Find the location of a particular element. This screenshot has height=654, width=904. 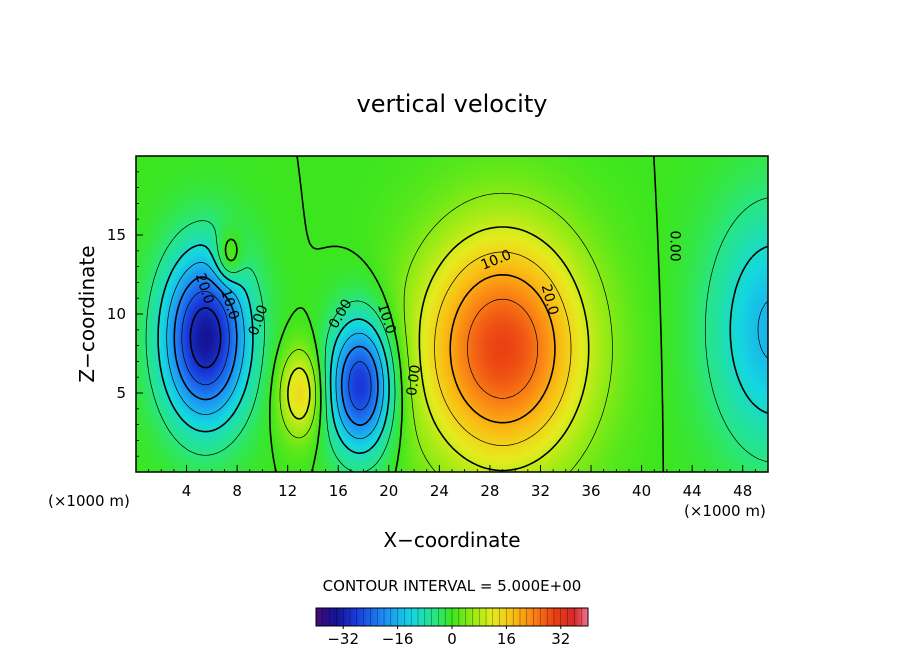

x-tick-label: 8 is located at coordinates (237, 491).